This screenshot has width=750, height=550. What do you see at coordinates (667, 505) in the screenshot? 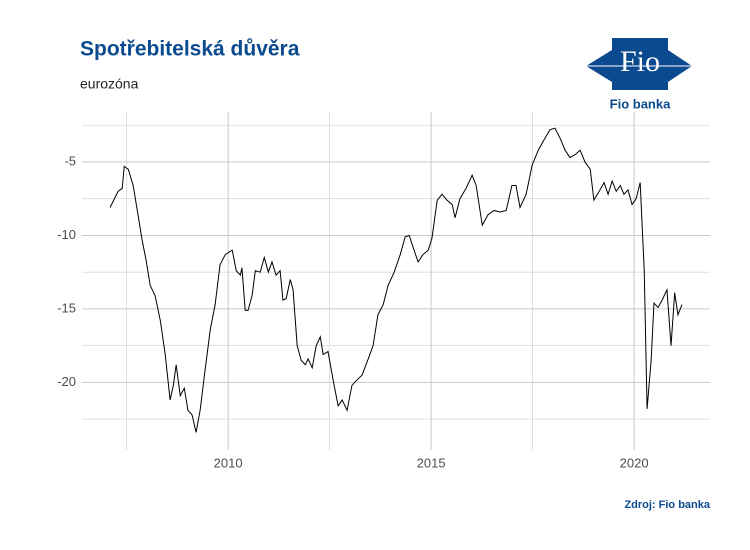
I see `source: Zdroj: Fio banka` at bounding box center [667, 505].